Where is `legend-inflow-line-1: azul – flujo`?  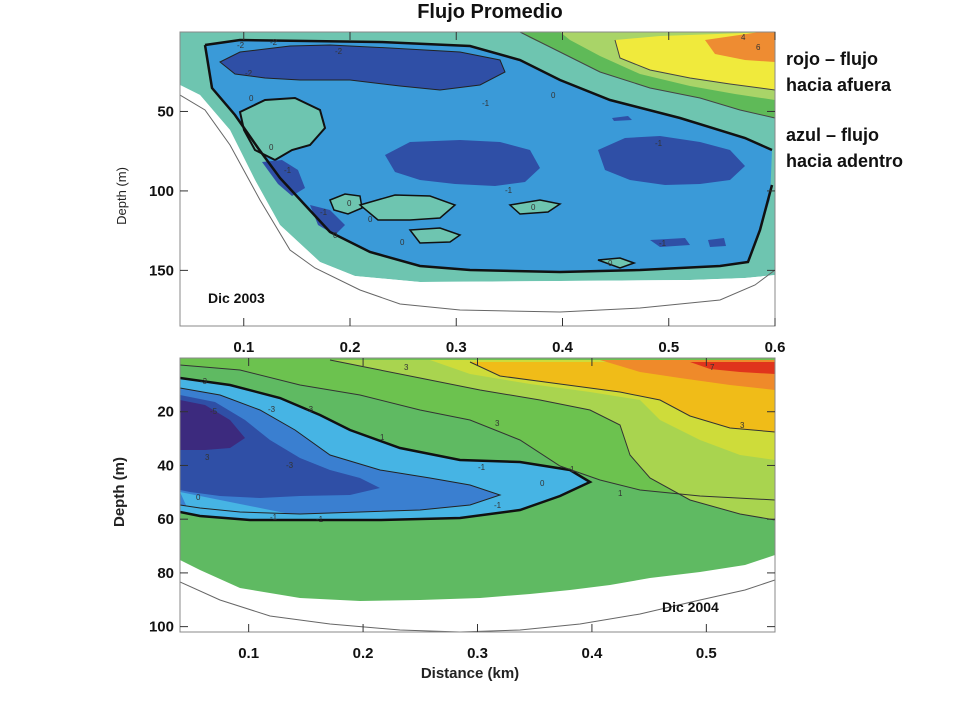 legend-inflow-line-1: azul – flujo is located at coordinates (833, 135).